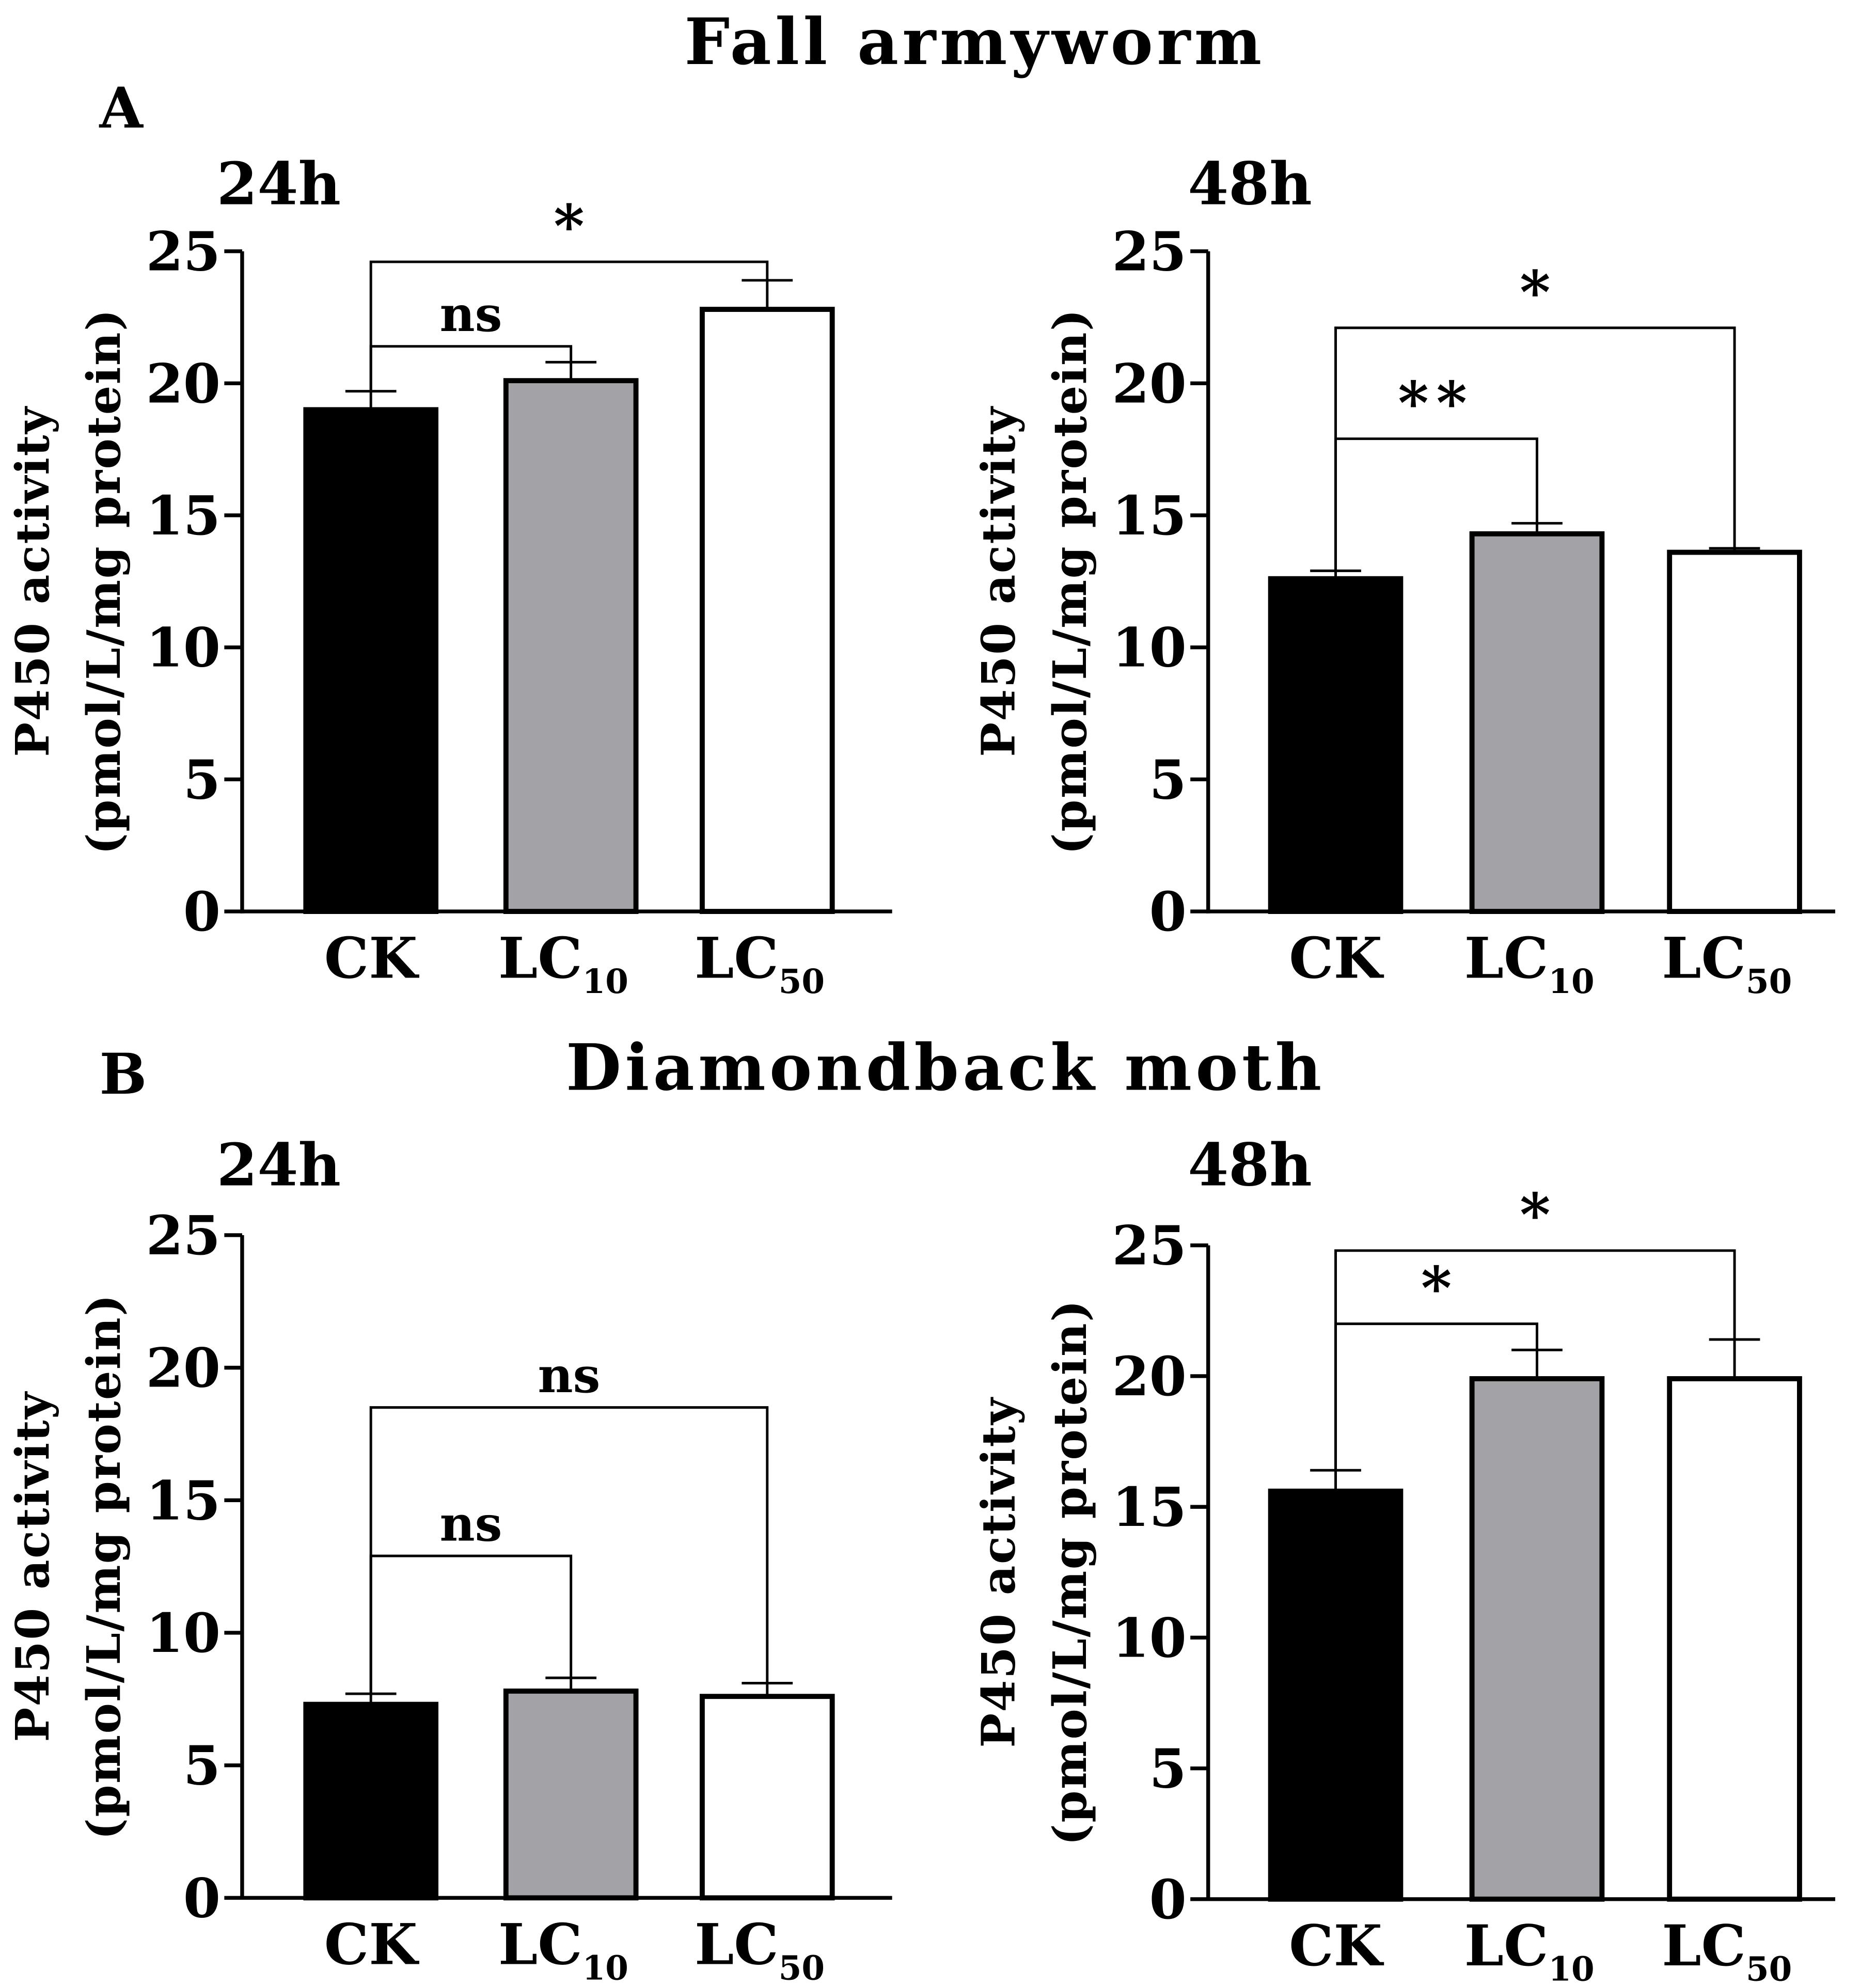 The width and height of the screenshot is (1876, 1986). Describe the element at coordinates (121, 108) in the screenshot. I see `section-a-label: A` at that location.